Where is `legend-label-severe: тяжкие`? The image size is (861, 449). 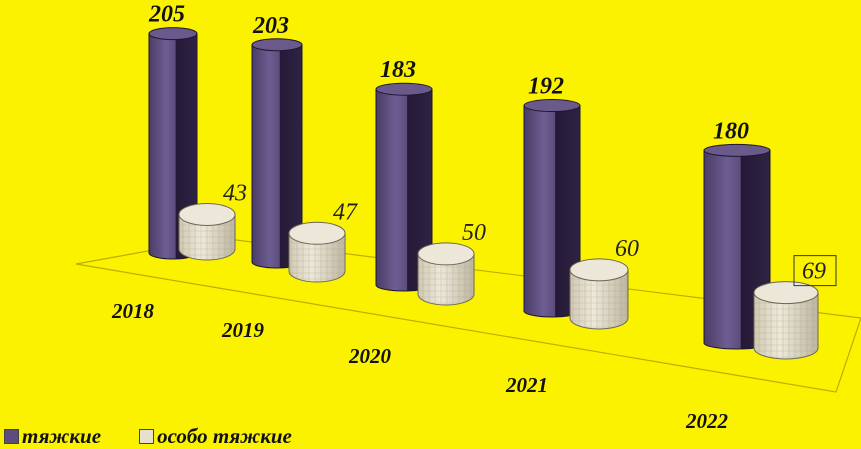
legend-label-severe: тяжкие is located at coordinates (62, 436).